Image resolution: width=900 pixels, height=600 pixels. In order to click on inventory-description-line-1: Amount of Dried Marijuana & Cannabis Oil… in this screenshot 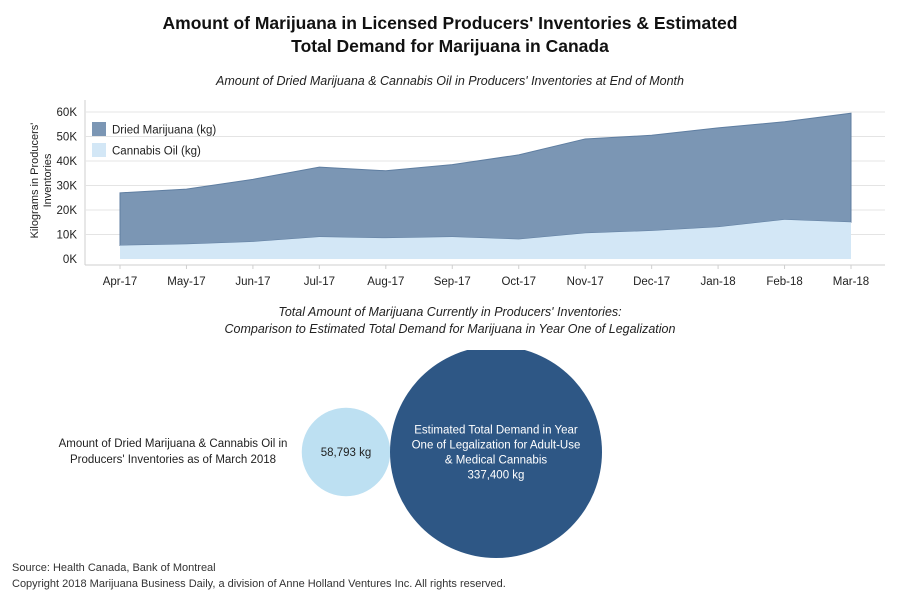, I will do `click(173, 444)`.